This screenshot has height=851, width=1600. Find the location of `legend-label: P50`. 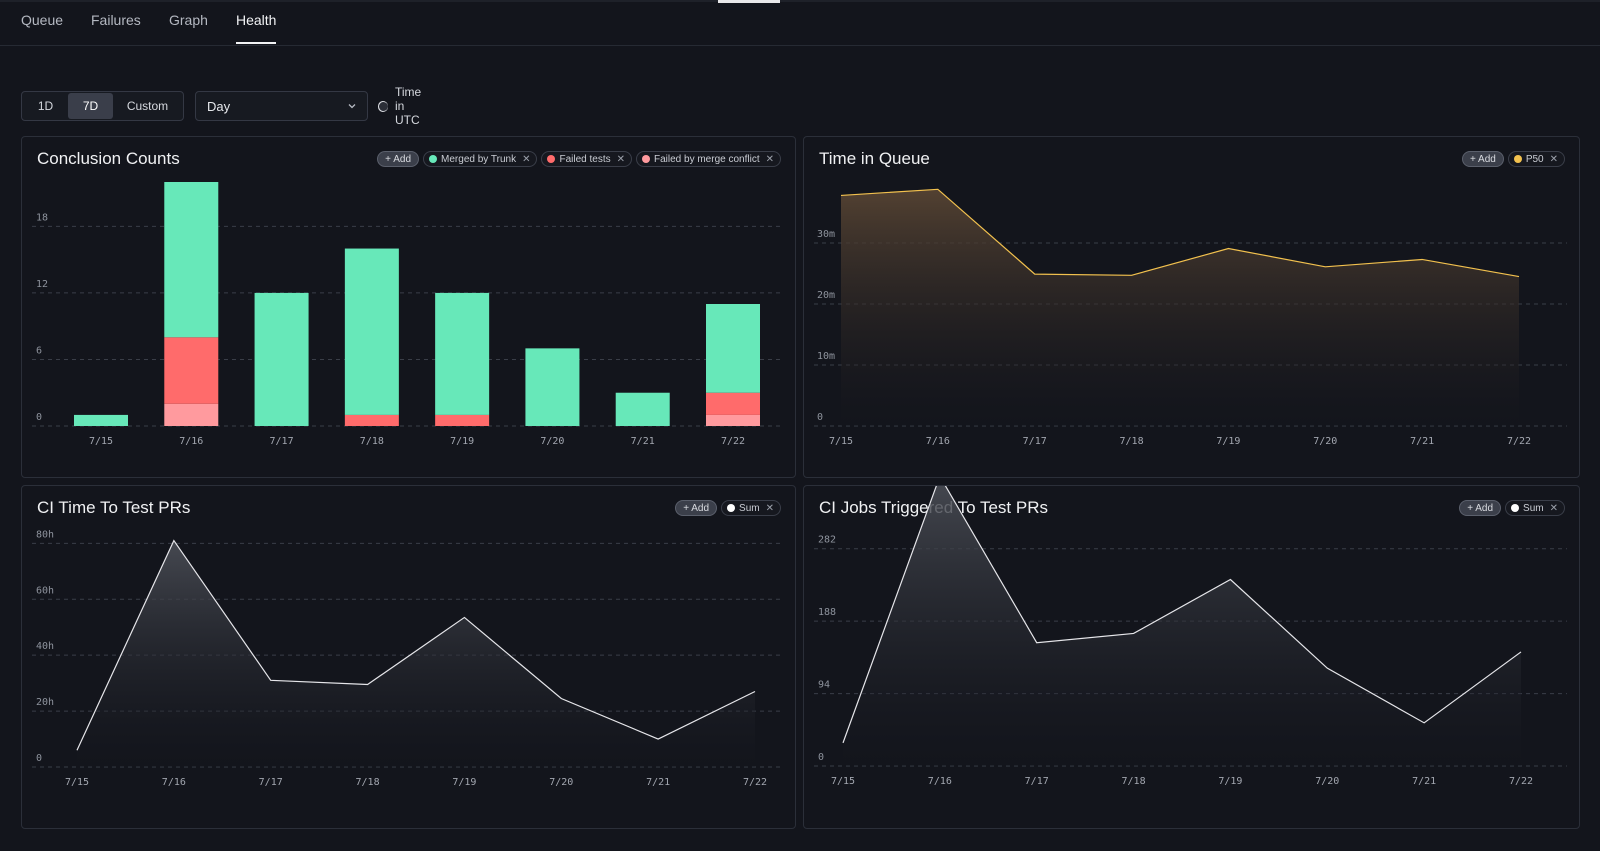

legend-label: P50 is located at coordinates (1534, 159).